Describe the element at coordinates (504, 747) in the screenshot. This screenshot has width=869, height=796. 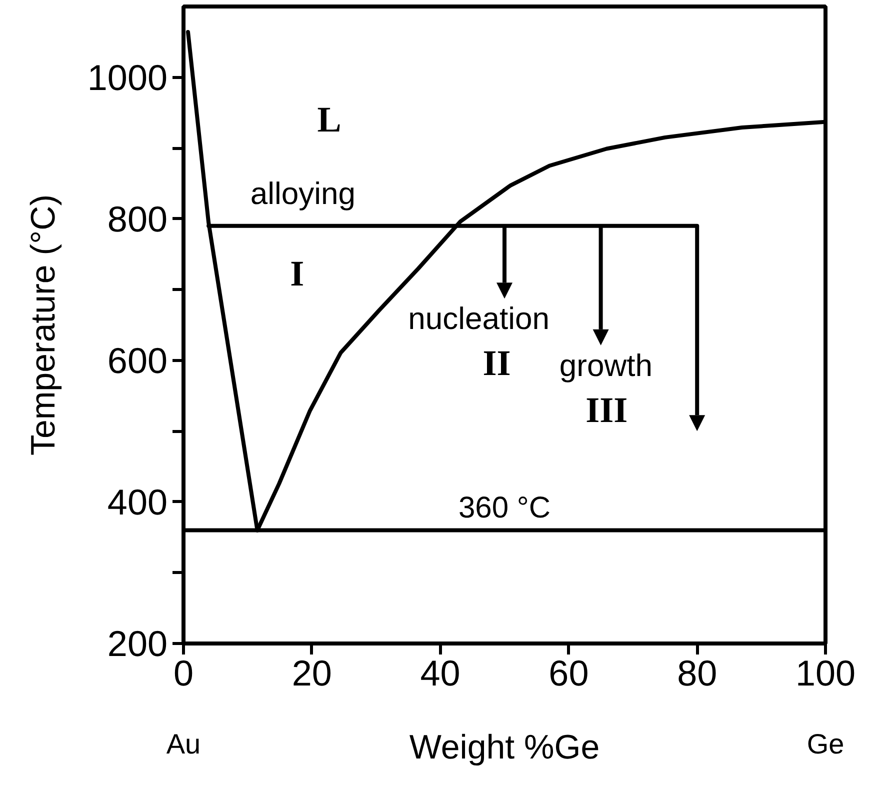
I see `x-axis-title: Weight %Ge` at that location.